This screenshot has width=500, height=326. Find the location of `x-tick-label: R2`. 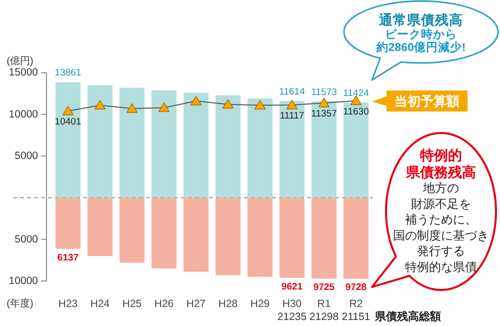

x-tick-label: R2 is located at coordinates (356, 304).